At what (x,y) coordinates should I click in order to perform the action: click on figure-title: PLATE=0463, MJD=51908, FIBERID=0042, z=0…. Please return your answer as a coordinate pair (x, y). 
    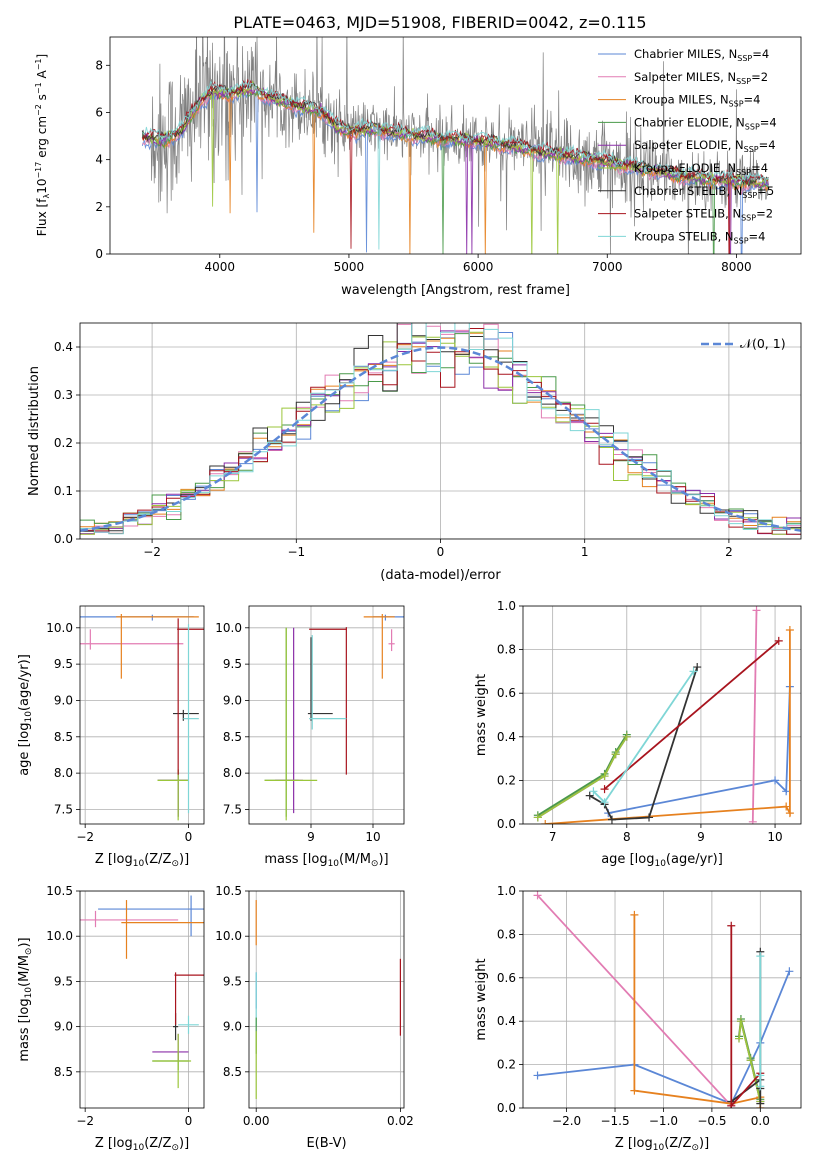
    Looking at the image, I should click on (439, 22).